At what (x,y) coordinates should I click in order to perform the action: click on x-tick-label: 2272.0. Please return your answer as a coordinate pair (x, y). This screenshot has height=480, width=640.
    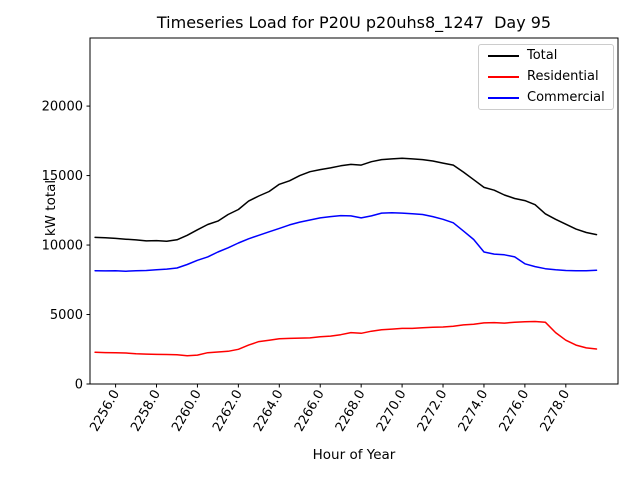
    Looking at the image, I should click on (433, 411).